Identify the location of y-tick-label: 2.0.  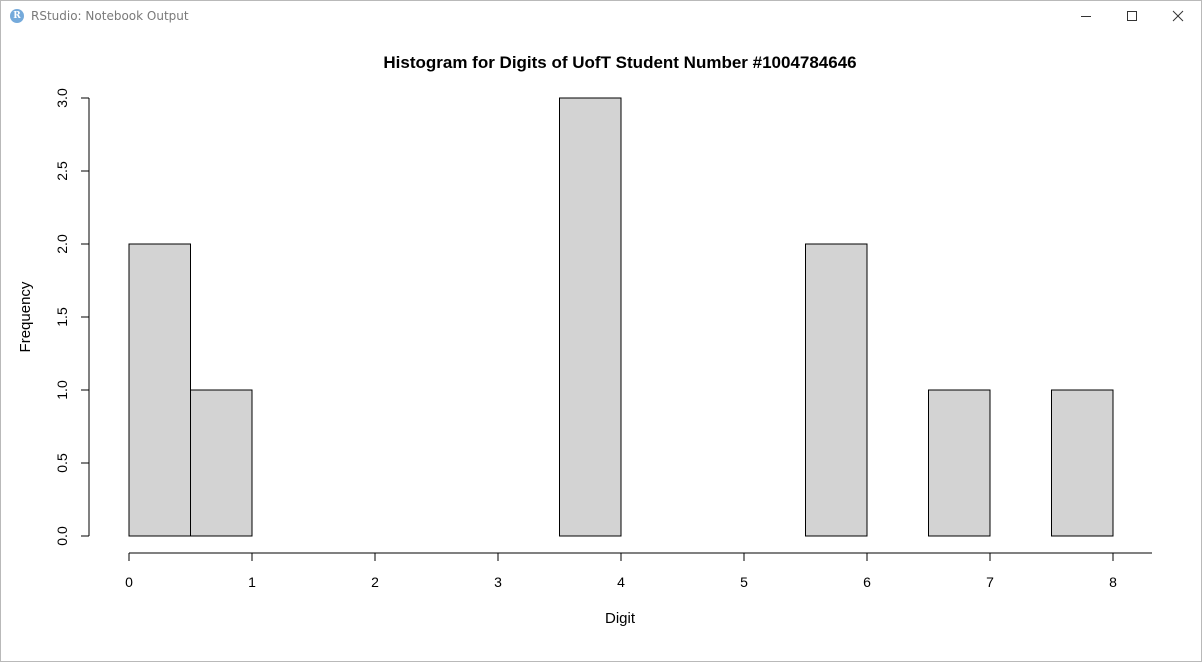
(62, 244).